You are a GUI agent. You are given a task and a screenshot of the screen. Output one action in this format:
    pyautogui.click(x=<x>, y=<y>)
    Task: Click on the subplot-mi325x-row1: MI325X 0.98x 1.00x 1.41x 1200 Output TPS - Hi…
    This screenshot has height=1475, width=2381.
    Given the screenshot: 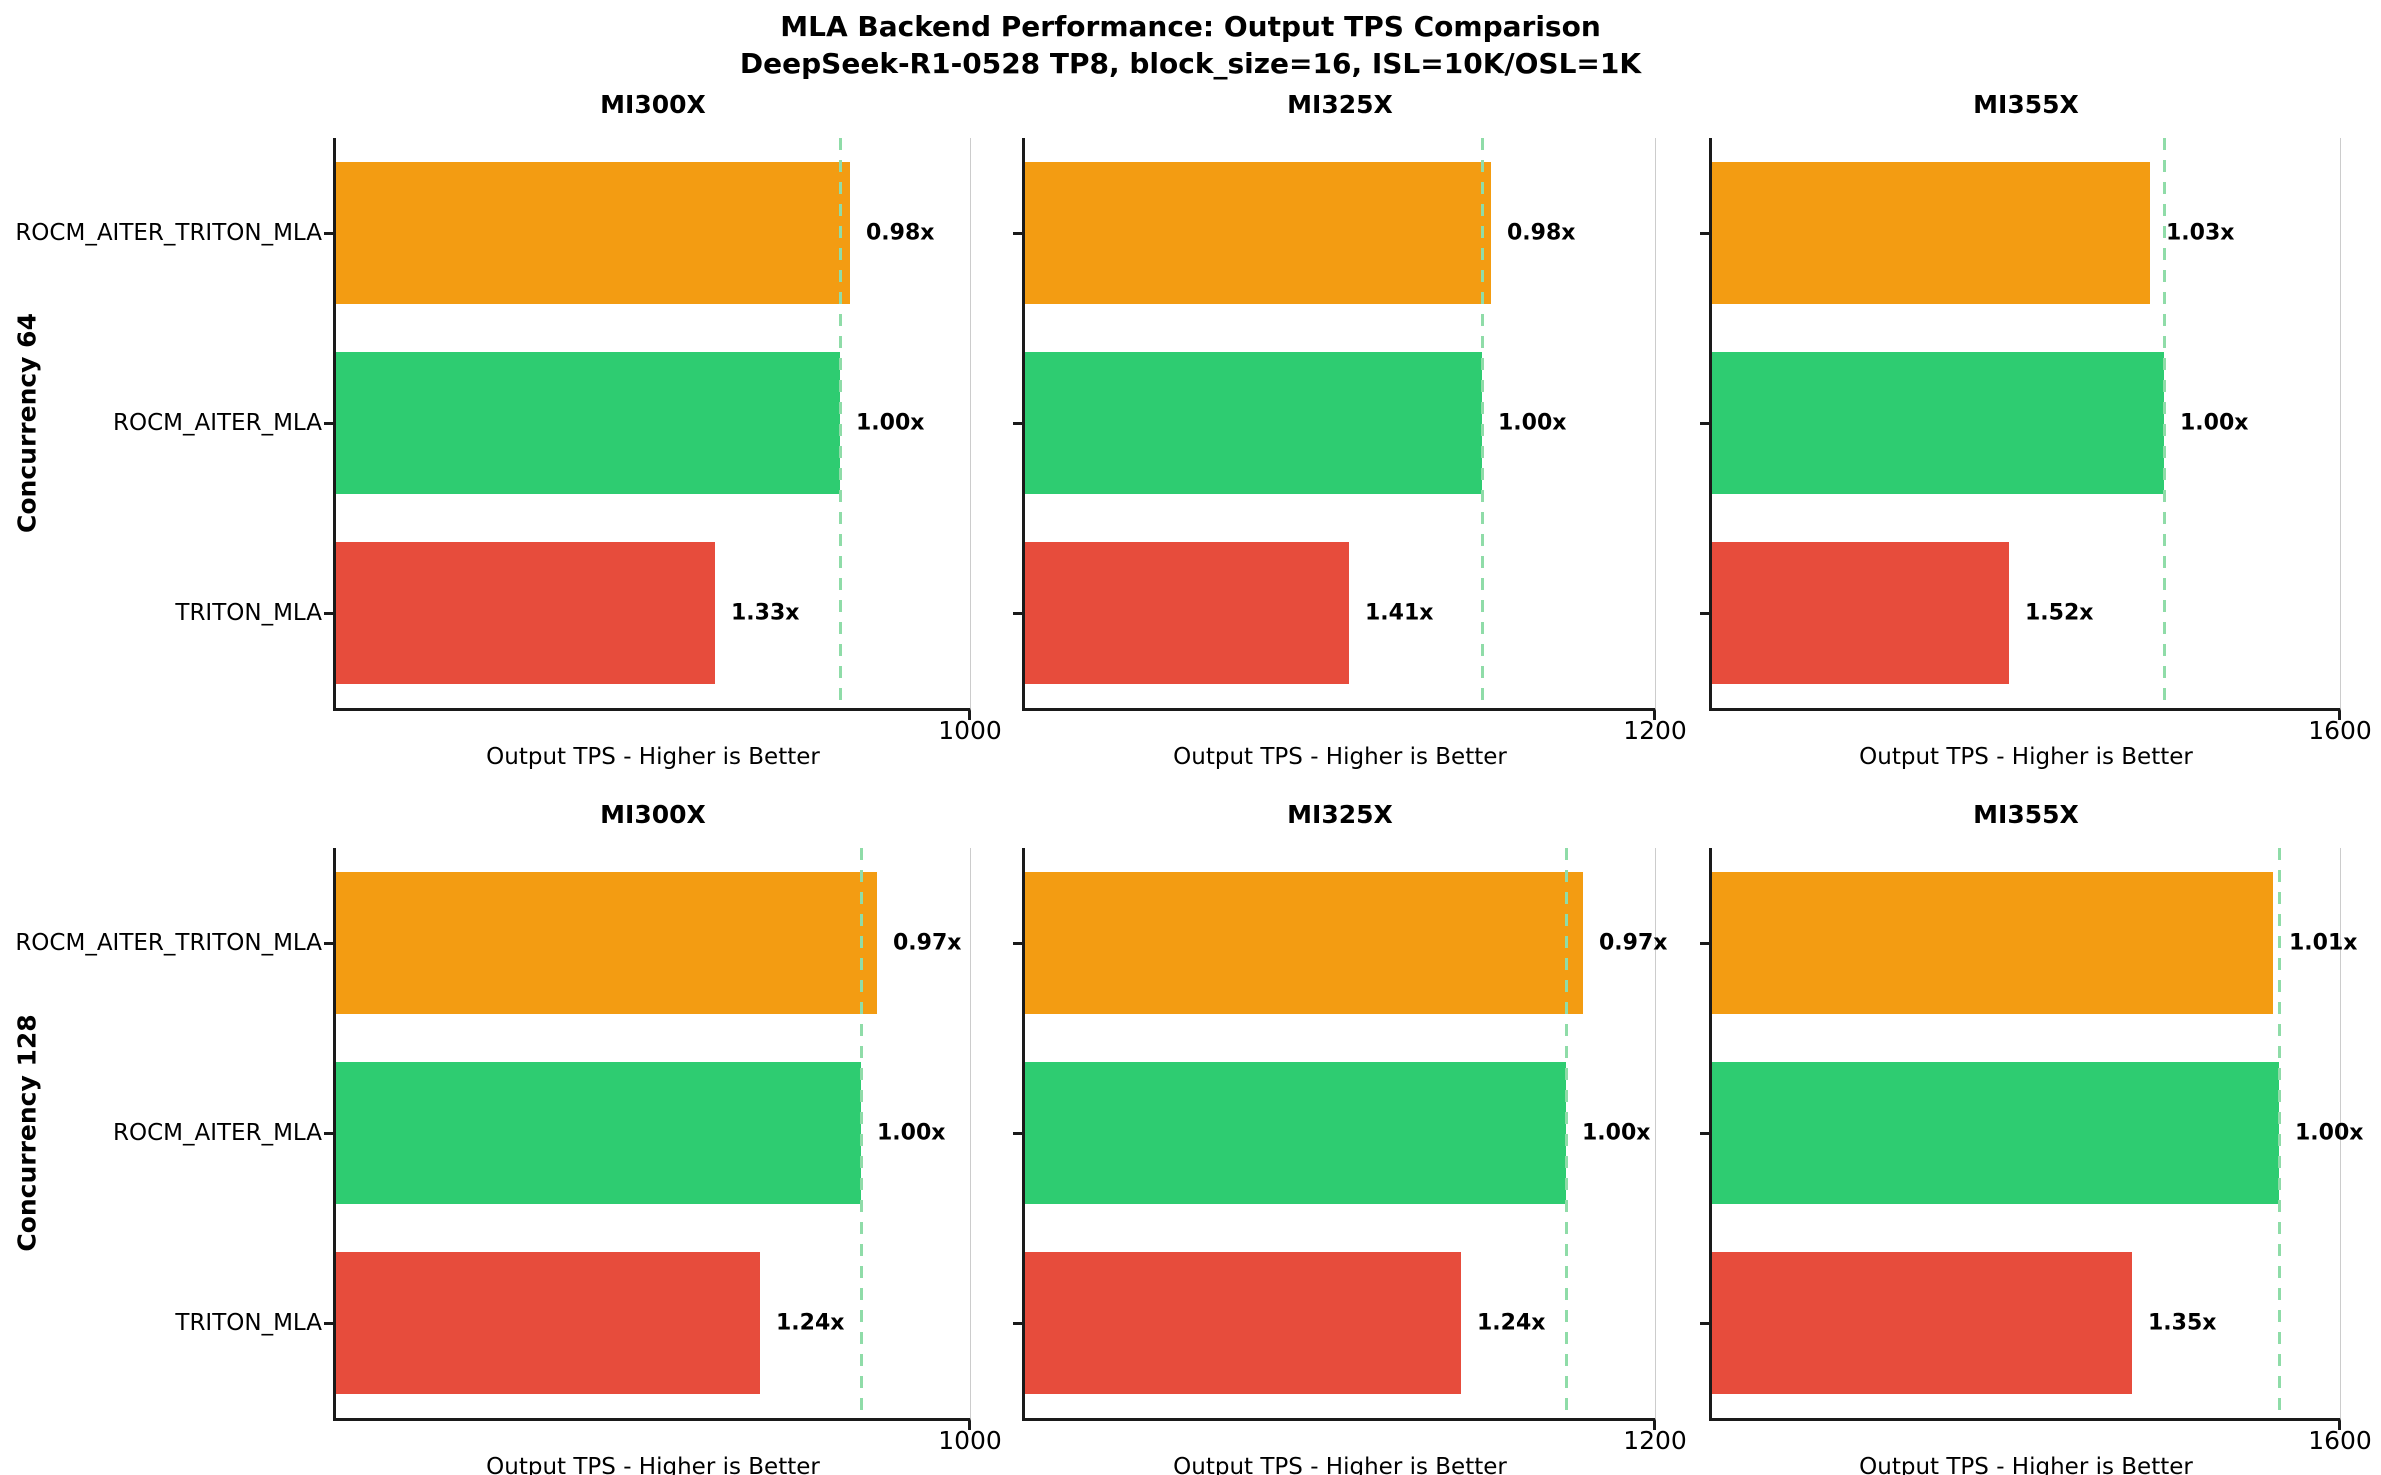 What is the action you would take?
    pyautogui.click(x=1350, y=430)
    